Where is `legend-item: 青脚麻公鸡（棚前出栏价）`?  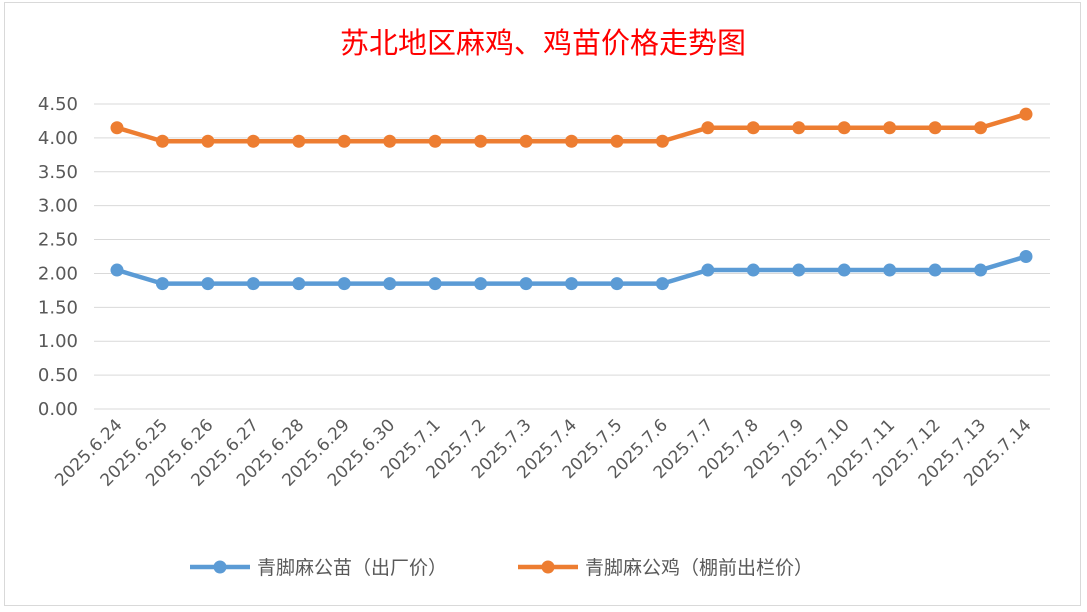 legend-item: 青脚麻公鸡（棚前出栏价） is located at coordinates (665, 568).